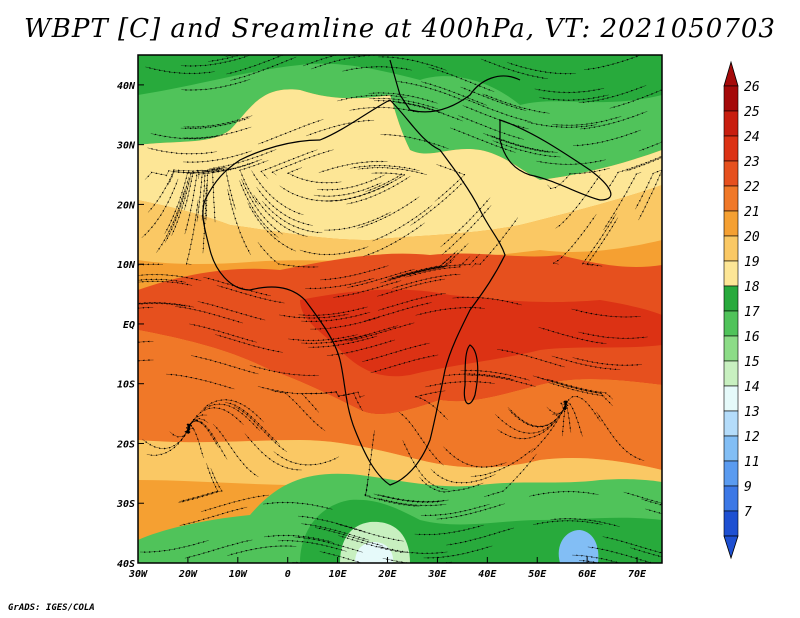  Describe the element at coordinates (752, 237) in the screenshot. I see `colorbar-label: 20` at that location.